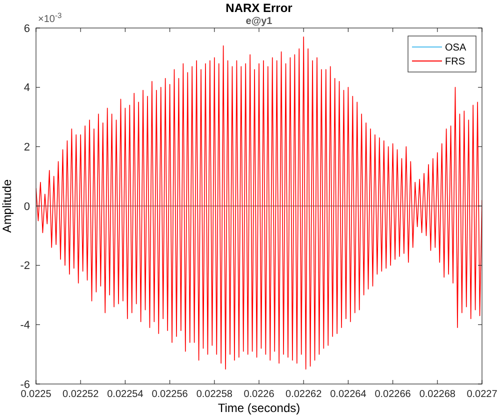  I want to click on y-tick-label: -2, so click(25, 266).